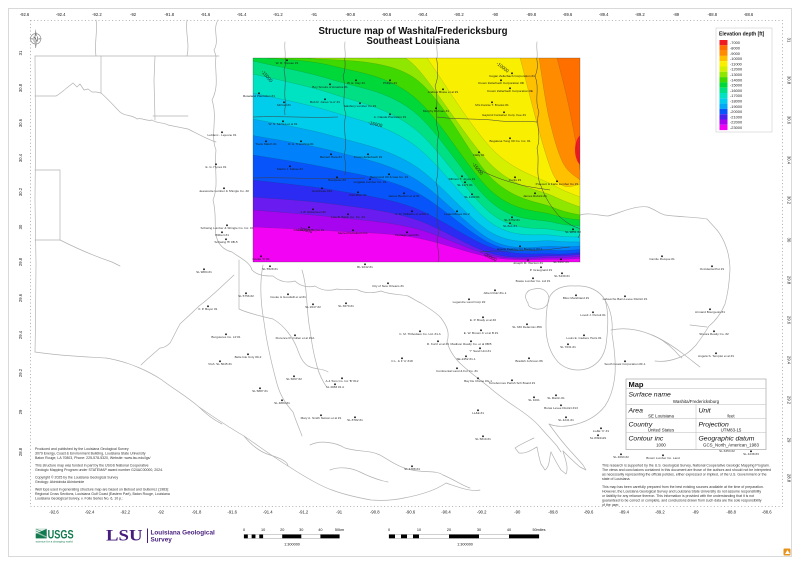  Describe the element at coordinates (355, 420) in the screenshot. I see `svg-text: SL 8782 #1` at that location.